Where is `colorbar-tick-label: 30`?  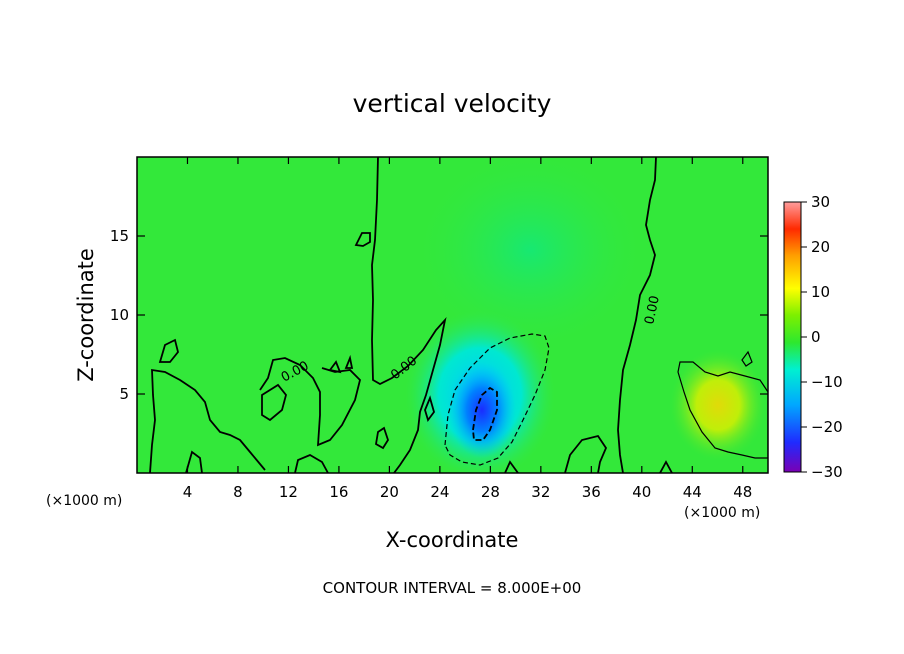
colorbar-tick-label: 30 is located at coordinates (820, 202).